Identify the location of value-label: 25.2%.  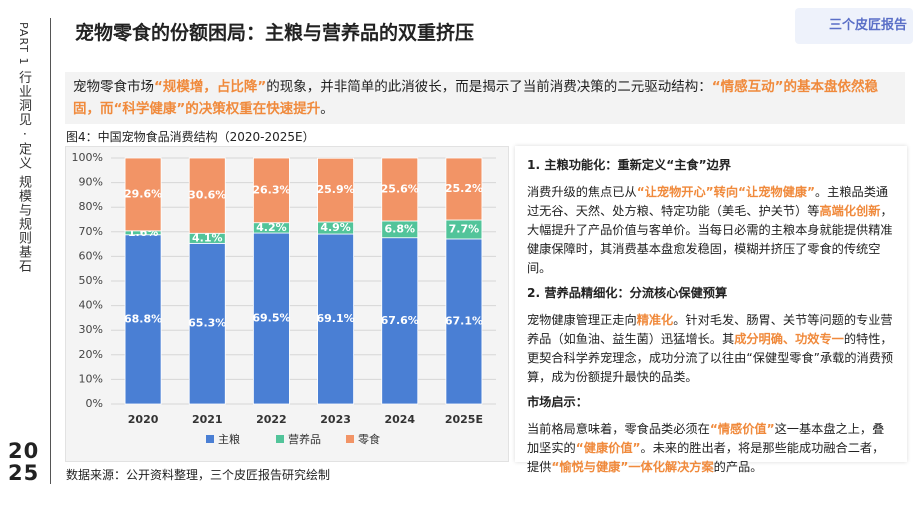
(464, 188).